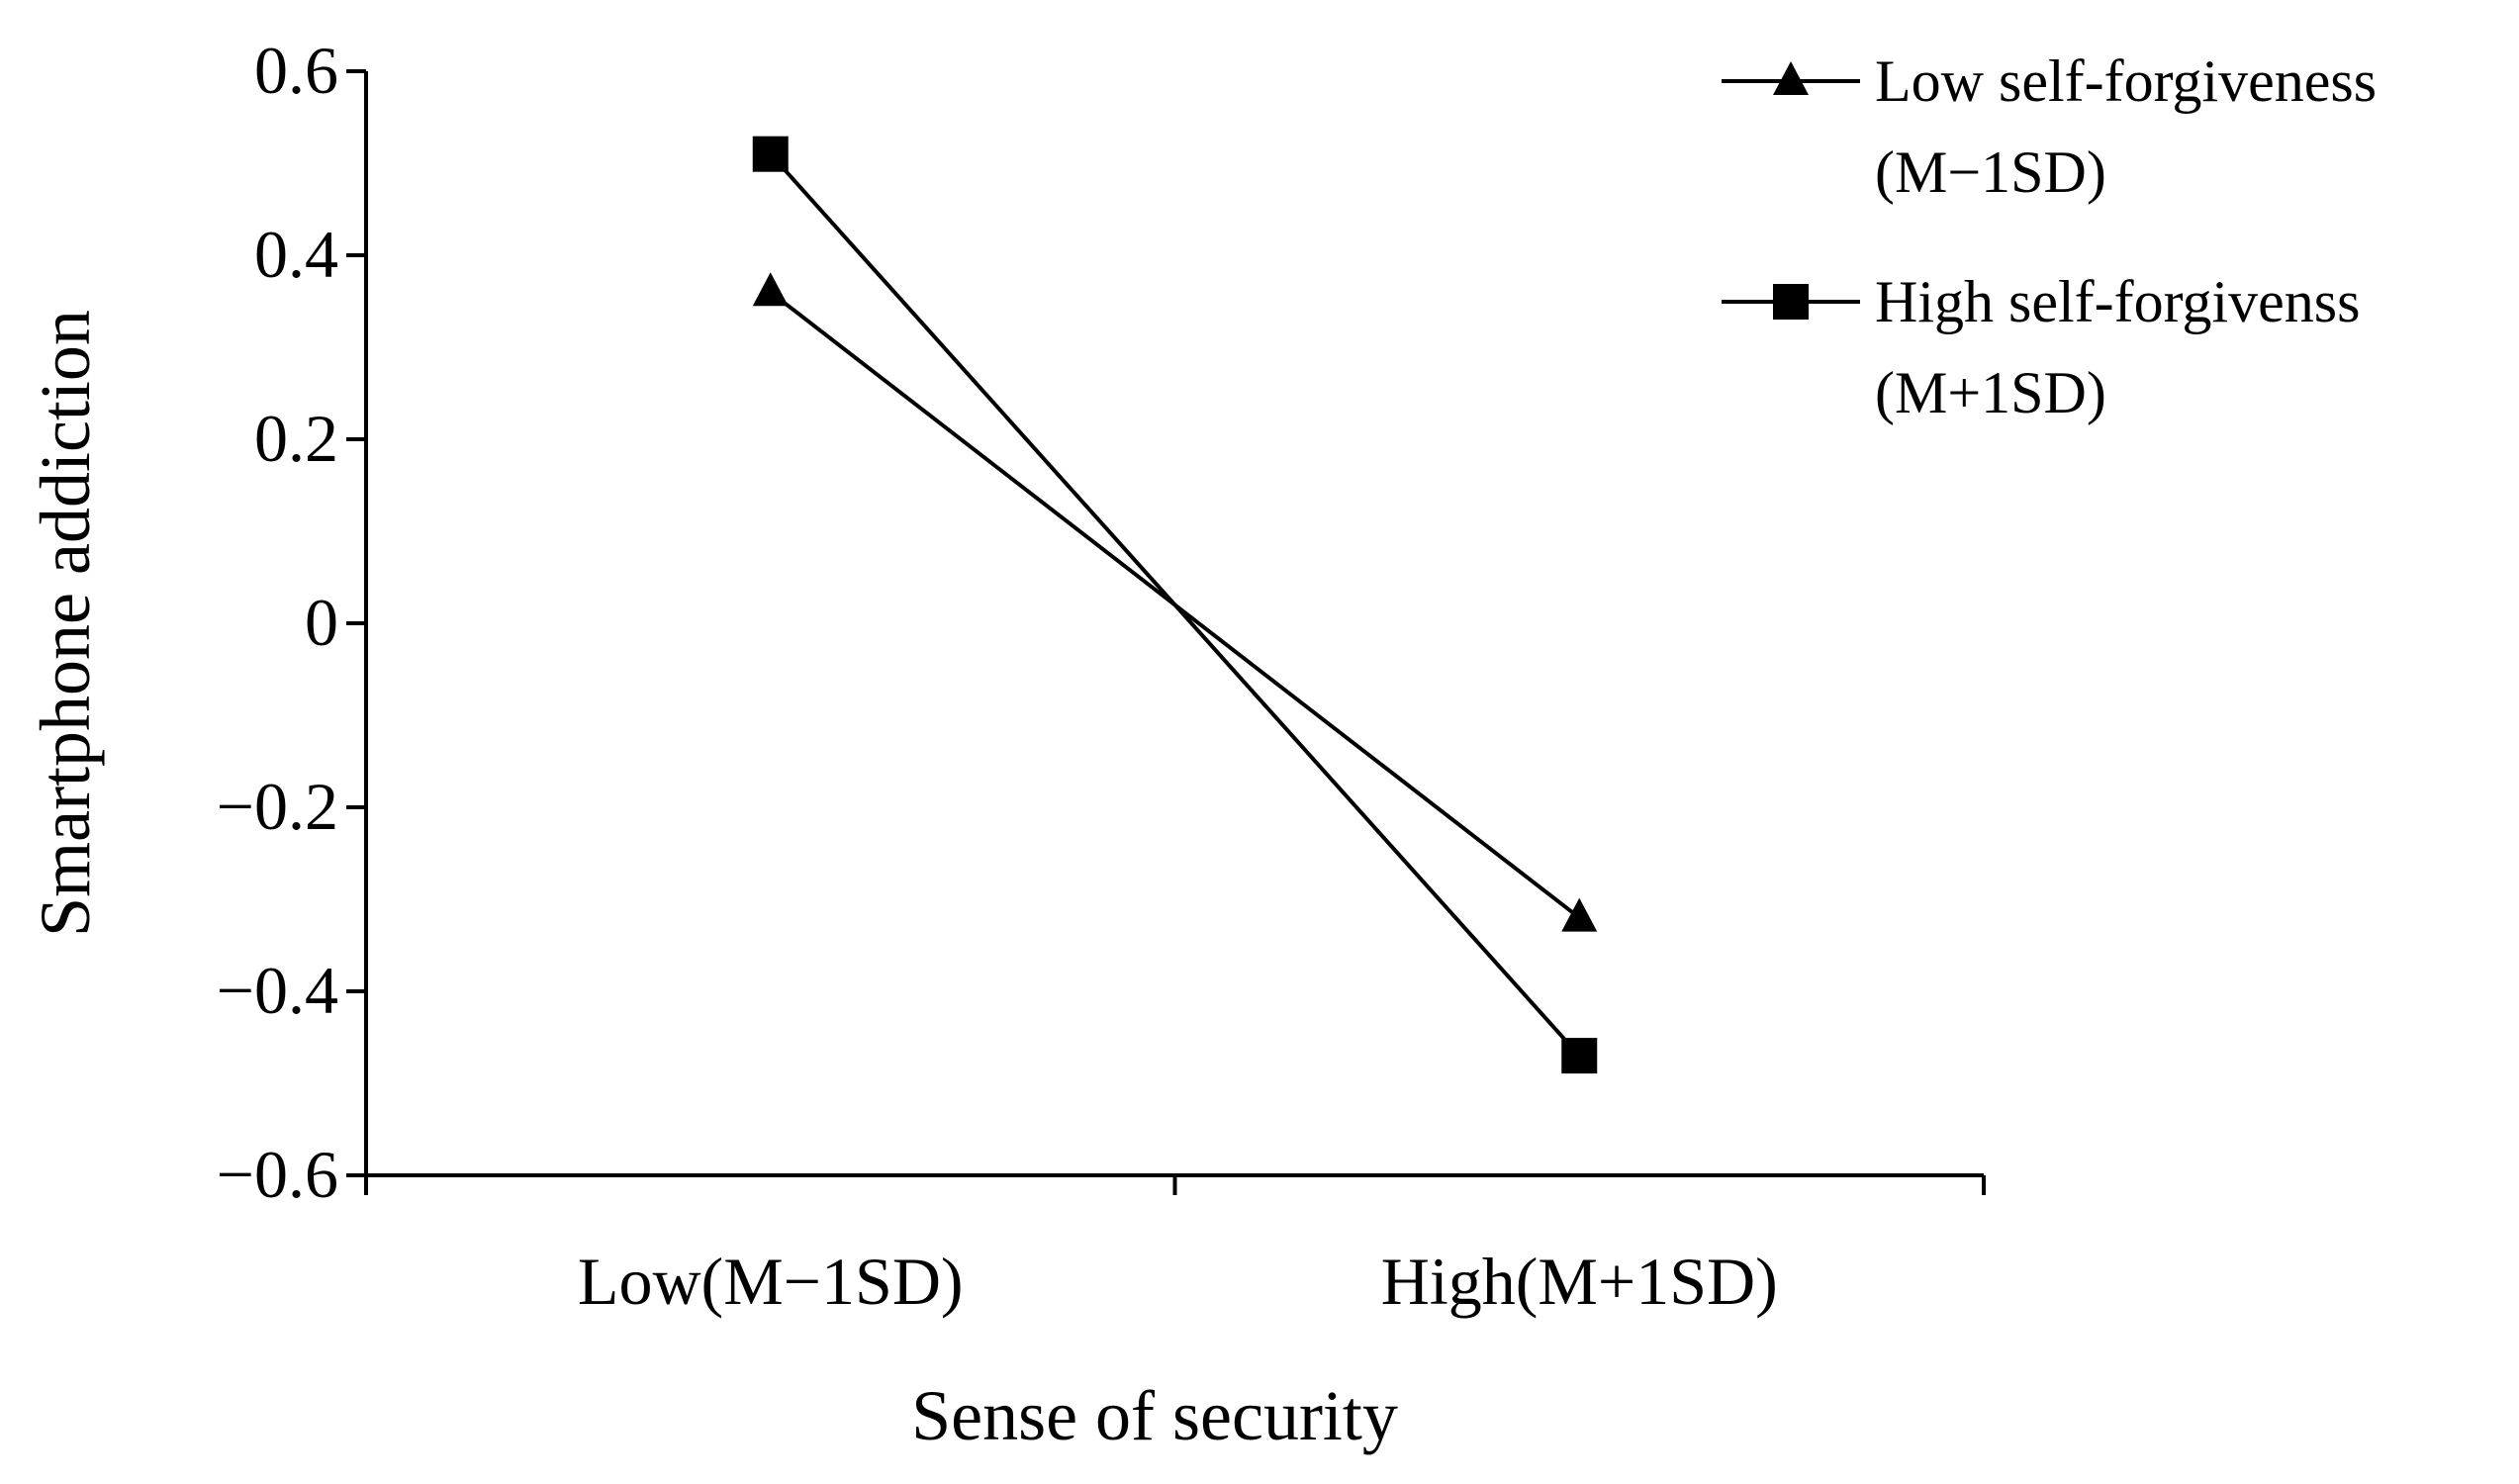  Describe the element at coordinates (1791, 302) in the screenshot. I see `legend-marker-square` at that location.